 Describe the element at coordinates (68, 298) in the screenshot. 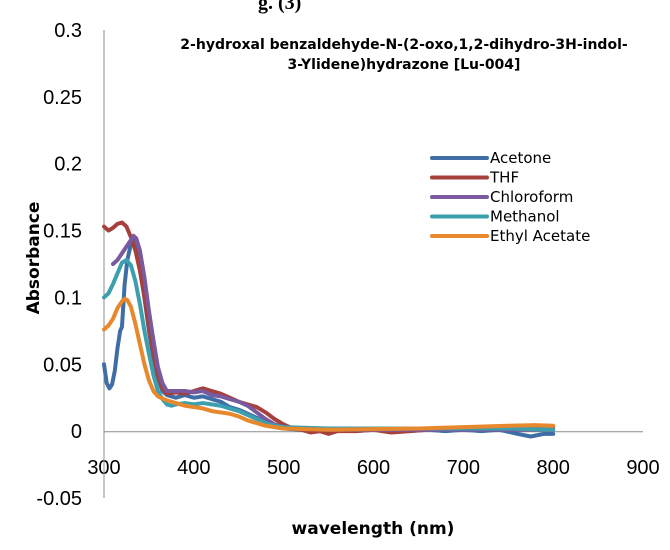

I see `y-tick-label: 0.1` at that location.